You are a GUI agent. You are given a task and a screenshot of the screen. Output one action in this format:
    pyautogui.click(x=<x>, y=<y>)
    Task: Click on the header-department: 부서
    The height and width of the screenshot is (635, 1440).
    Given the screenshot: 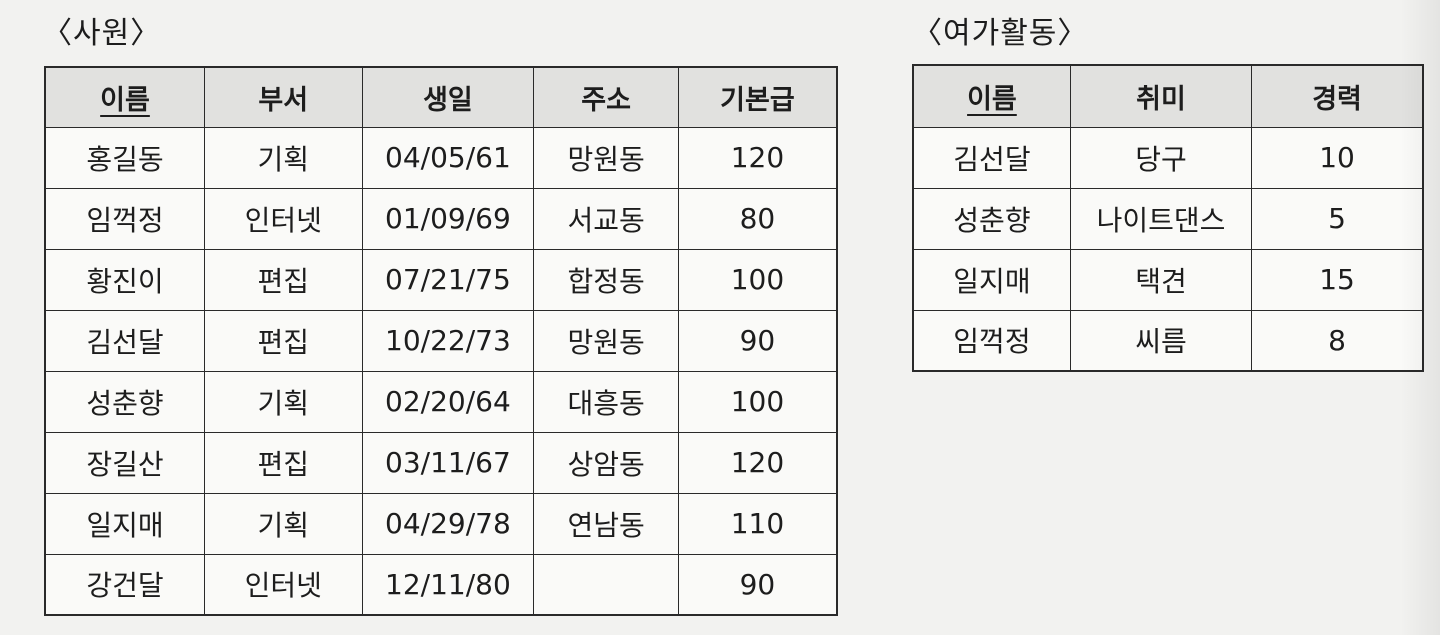 What is the action you would take?
    pyautogui.click(x=283, y=97)
    